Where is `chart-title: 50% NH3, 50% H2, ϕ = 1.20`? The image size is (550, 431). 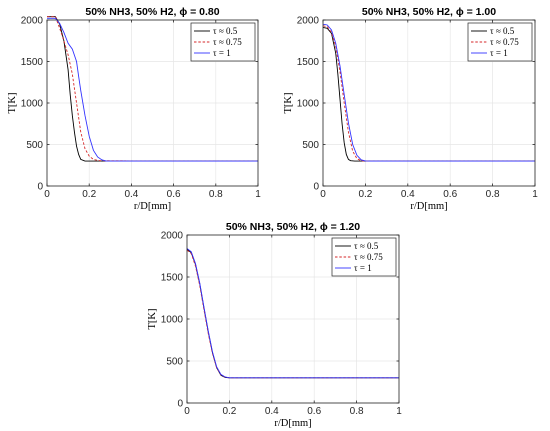
chart-title: 50% NH3, 50% H2, ϕ = 1.20 is located at coordinates (293, 227).